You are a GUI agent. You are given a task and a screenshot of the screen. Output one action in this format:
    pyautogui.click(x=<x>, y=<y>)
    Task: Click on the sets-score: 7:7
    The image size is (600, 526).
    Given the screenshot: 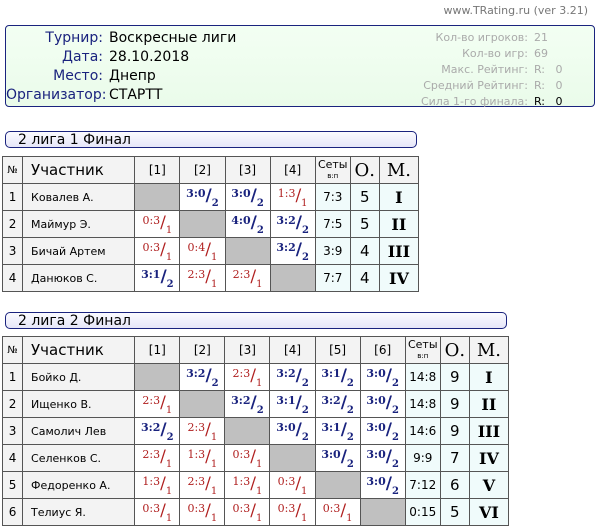 What is the action you would take?
    pyautogui.click(x=332, y=278)
    